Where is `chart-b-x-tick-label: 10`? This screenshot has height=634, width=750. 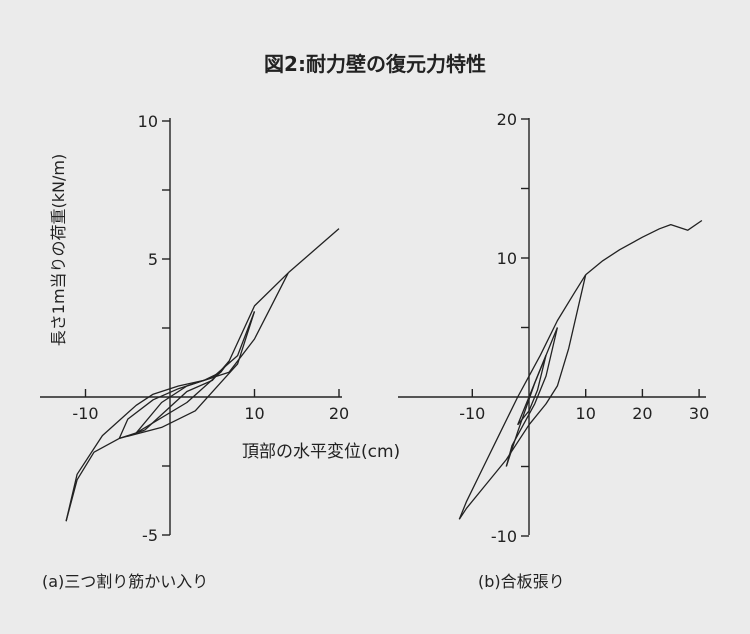 chart-b-x-tick-label: 10 is located at coordinates (586, 413).